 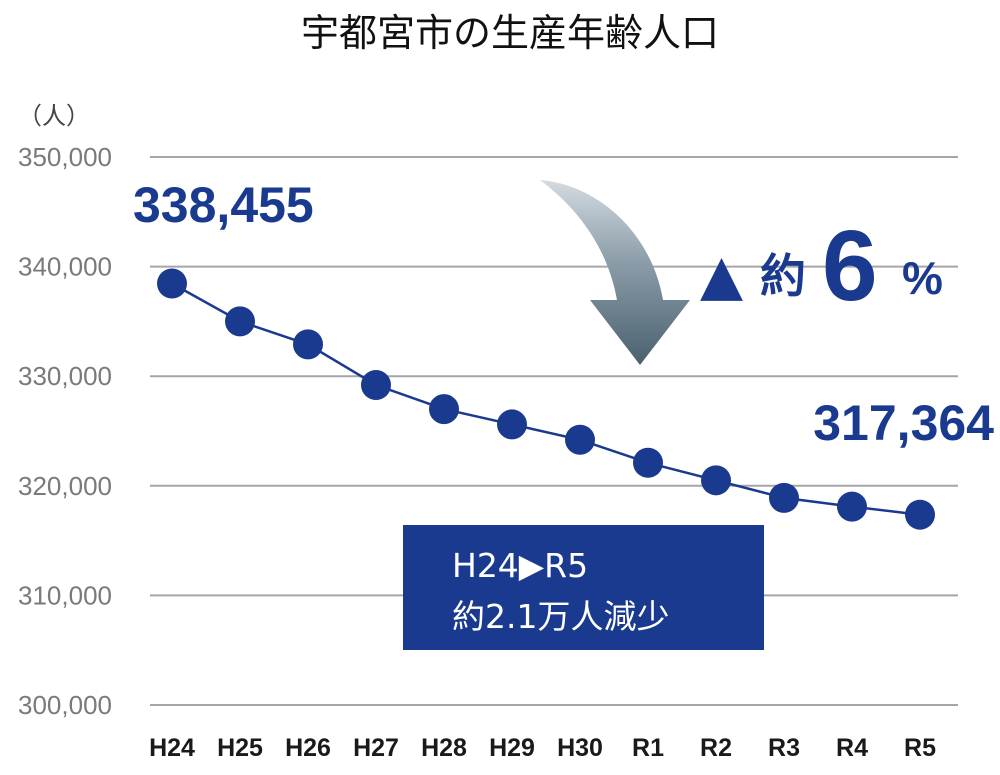 What do you see at coordinates (308, 748) in the screenshot?
I see `x-tick-label: H26` at bounding box center [308, 748].